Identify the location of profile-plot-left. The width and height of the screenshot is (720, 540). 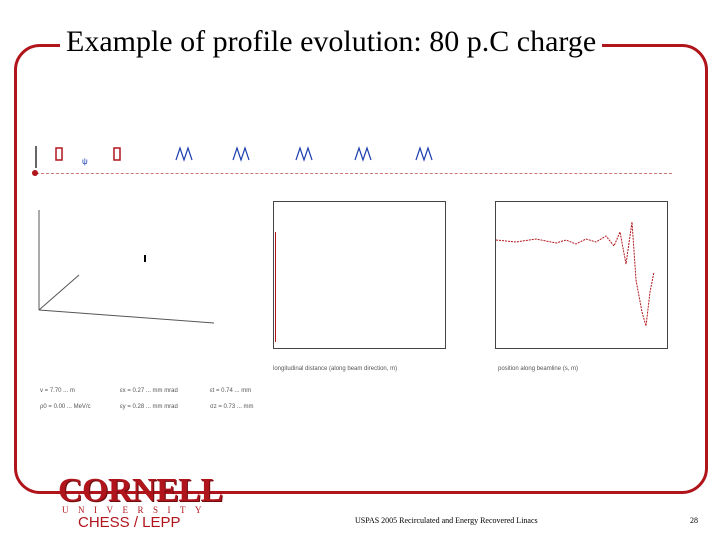
(359, 275).